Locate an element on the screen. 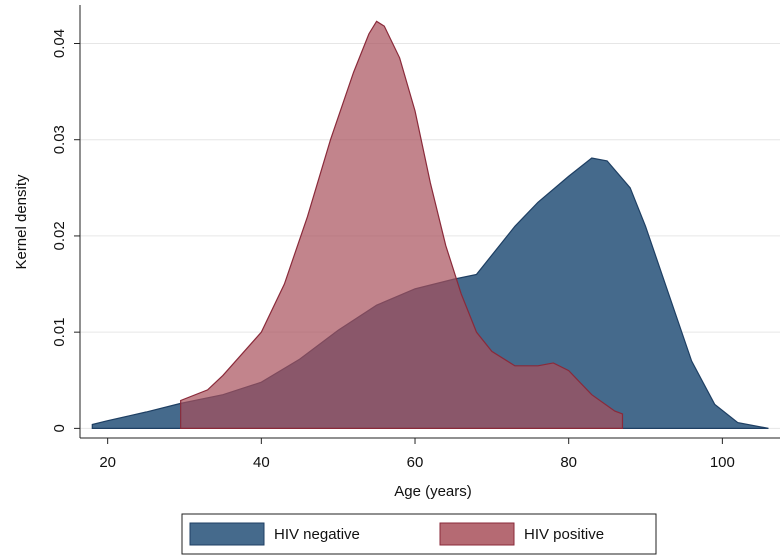  x-tick-label: 40 is located at coordinates (261, 462).